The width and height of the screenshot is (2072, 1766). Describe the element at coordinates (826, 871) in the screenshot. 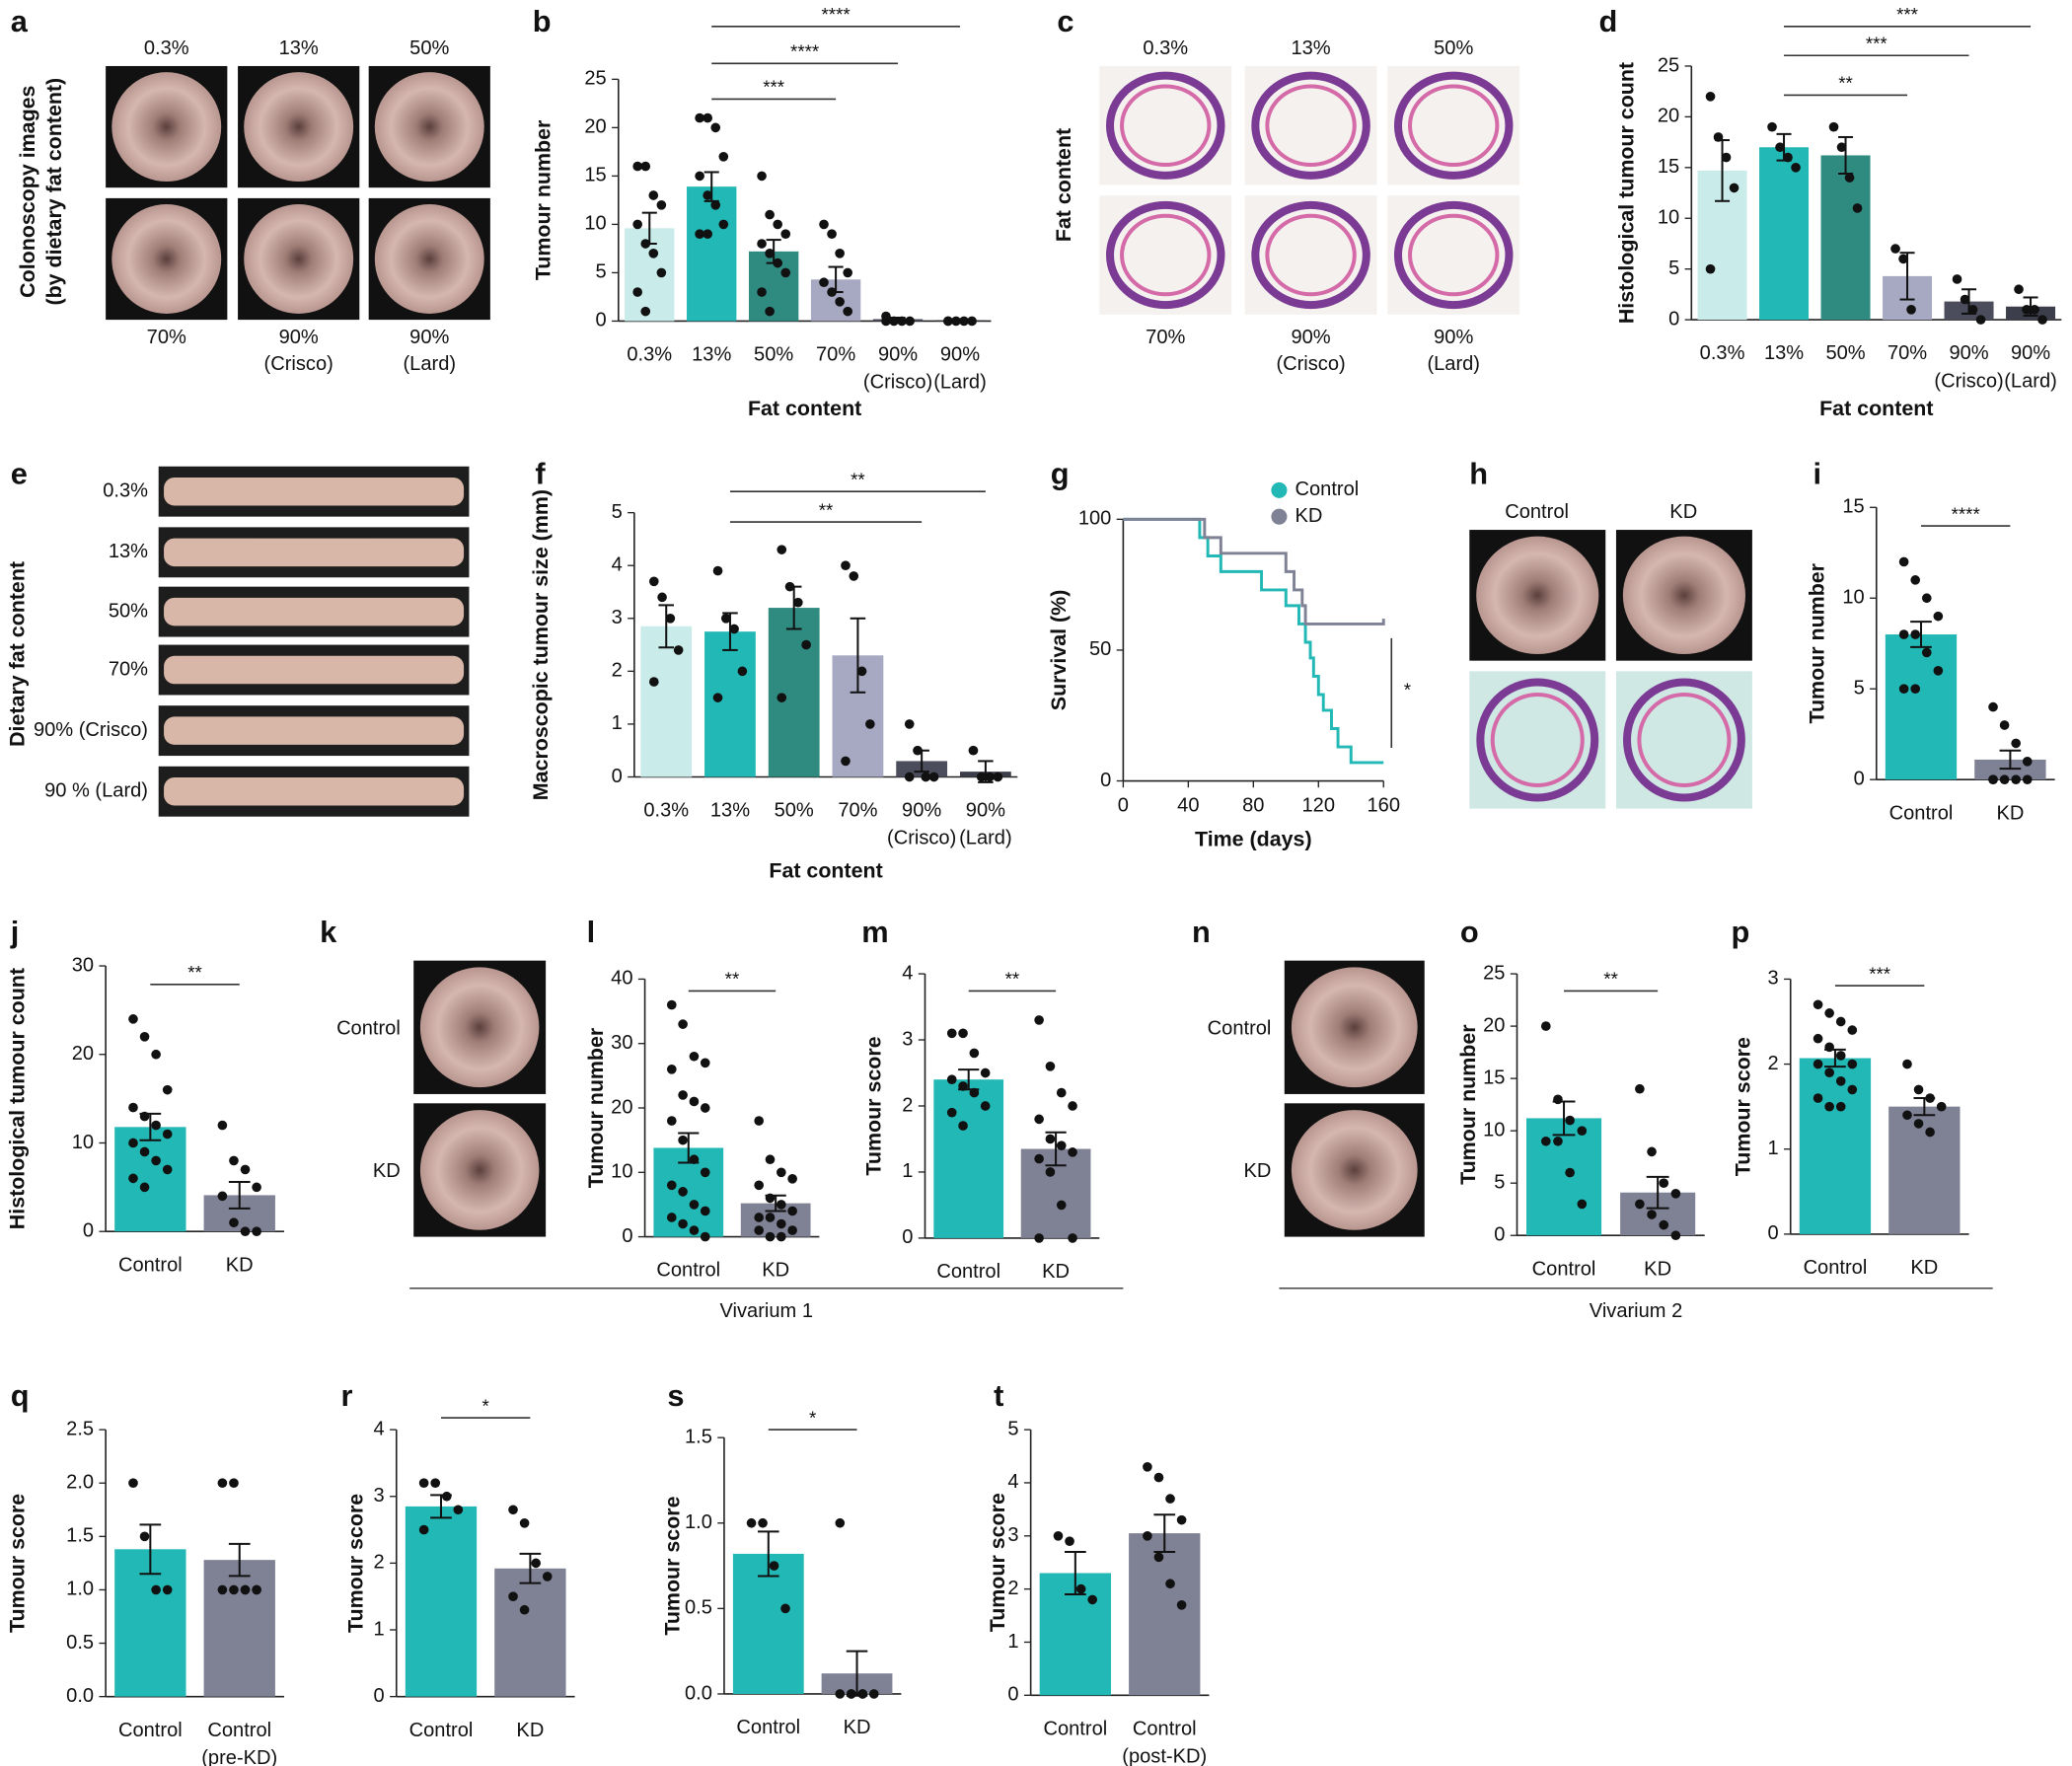

I see `x-axis-label: Fat content` at that location.